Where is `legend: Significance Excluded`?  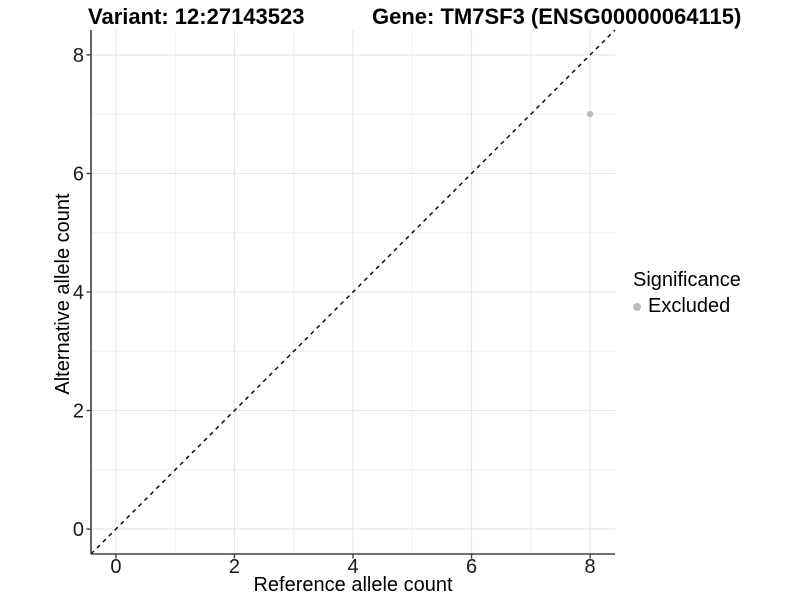 legend: Significance Excluded is located at coordinates (687, 293).